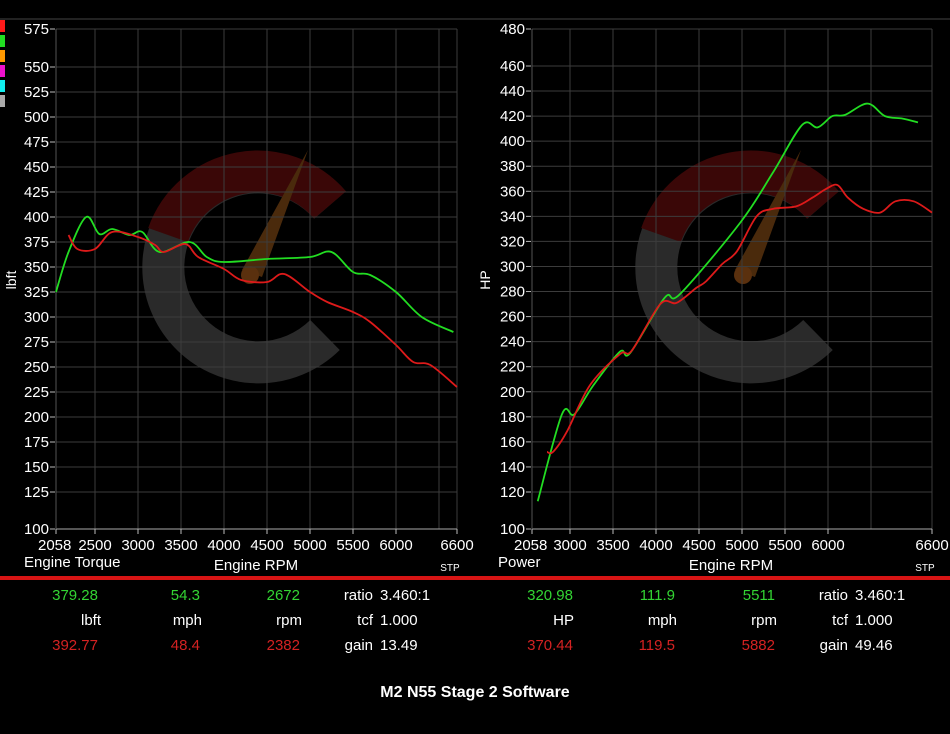 Image resolution: width=950 pixels, height=734 pixels. I want to click on legend-swatch-orange, so click(2, 56).